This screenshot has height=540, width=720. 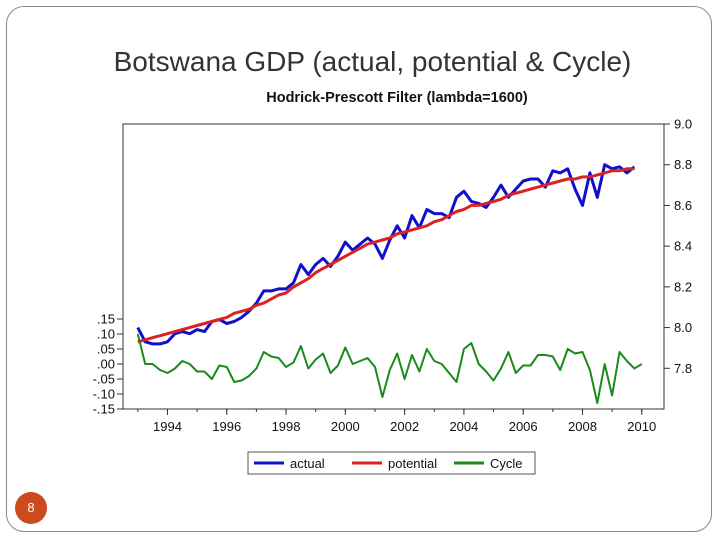 What do you see at coordinates (683, 327) in the screenshot?
I see `right-y-tick-label: 8.0` at bounding box center [683, 327].